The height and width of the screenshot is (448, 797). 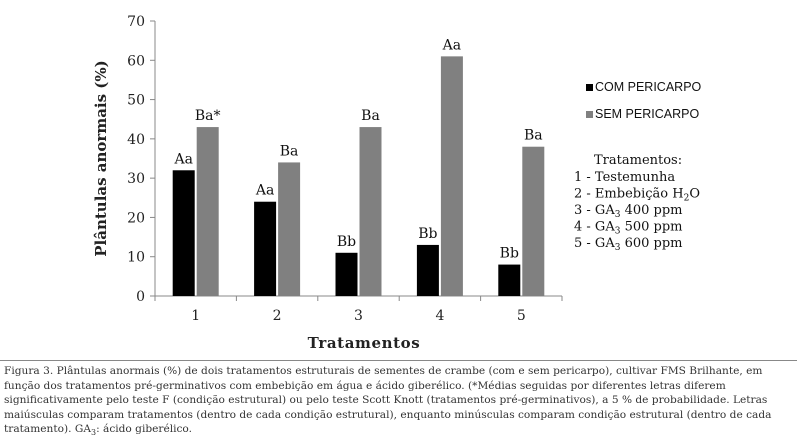 What do you see at coordinates (144, 429) in the screenshot?
I see `caption-text-end: : ácido giberélico.` at bounding box center [144, 429].